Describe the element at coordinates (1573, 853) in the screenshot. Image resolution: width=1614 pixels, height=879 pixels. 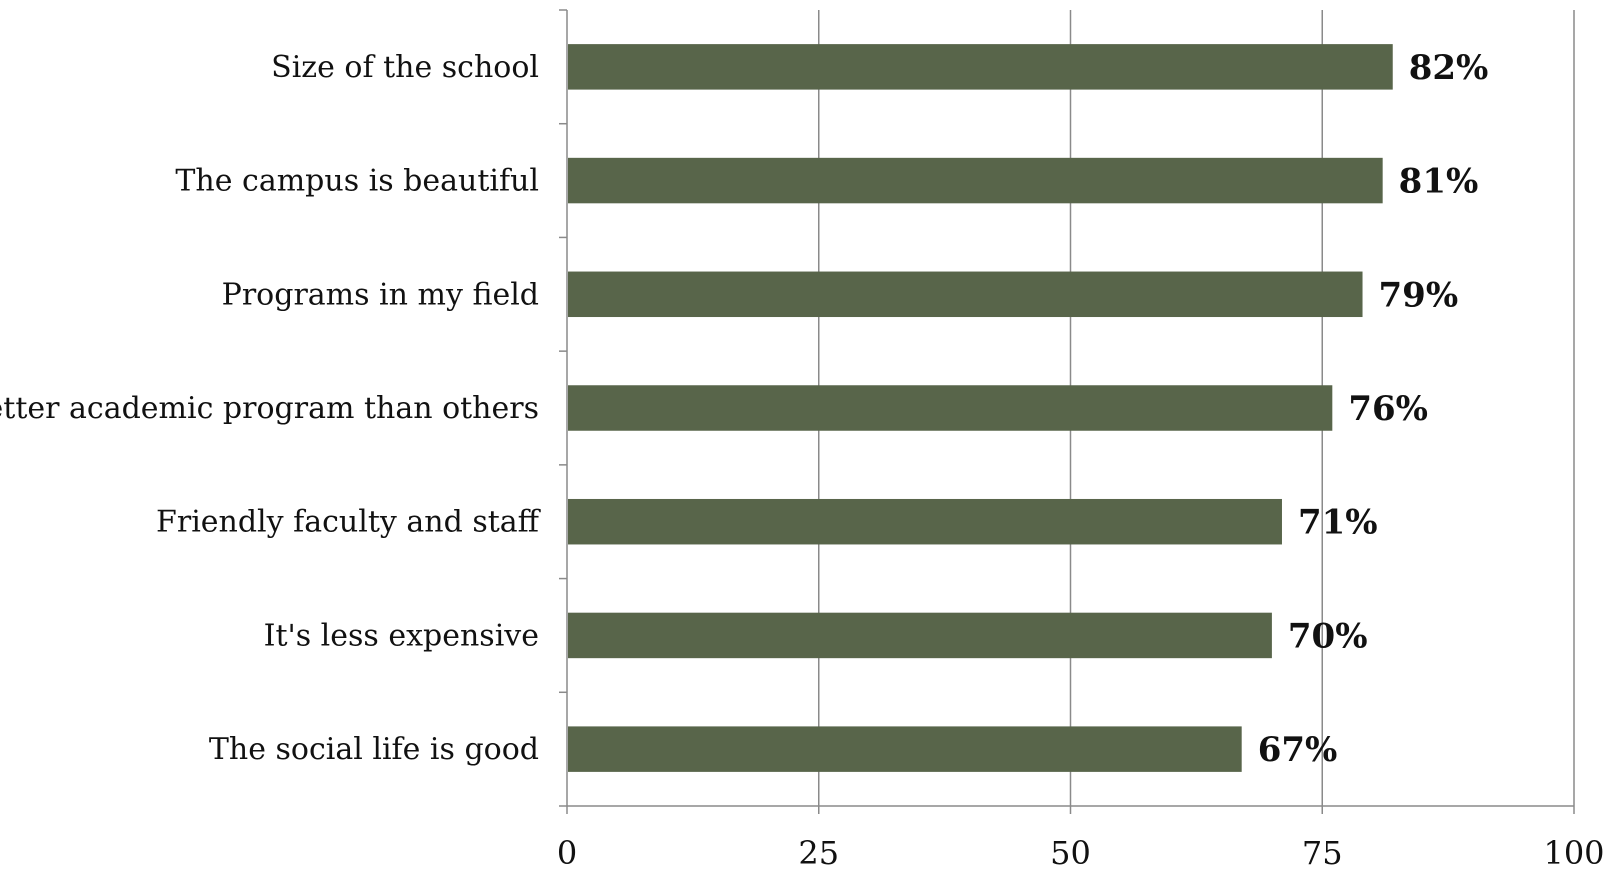
I see `x-tick-label: 100` at that location.